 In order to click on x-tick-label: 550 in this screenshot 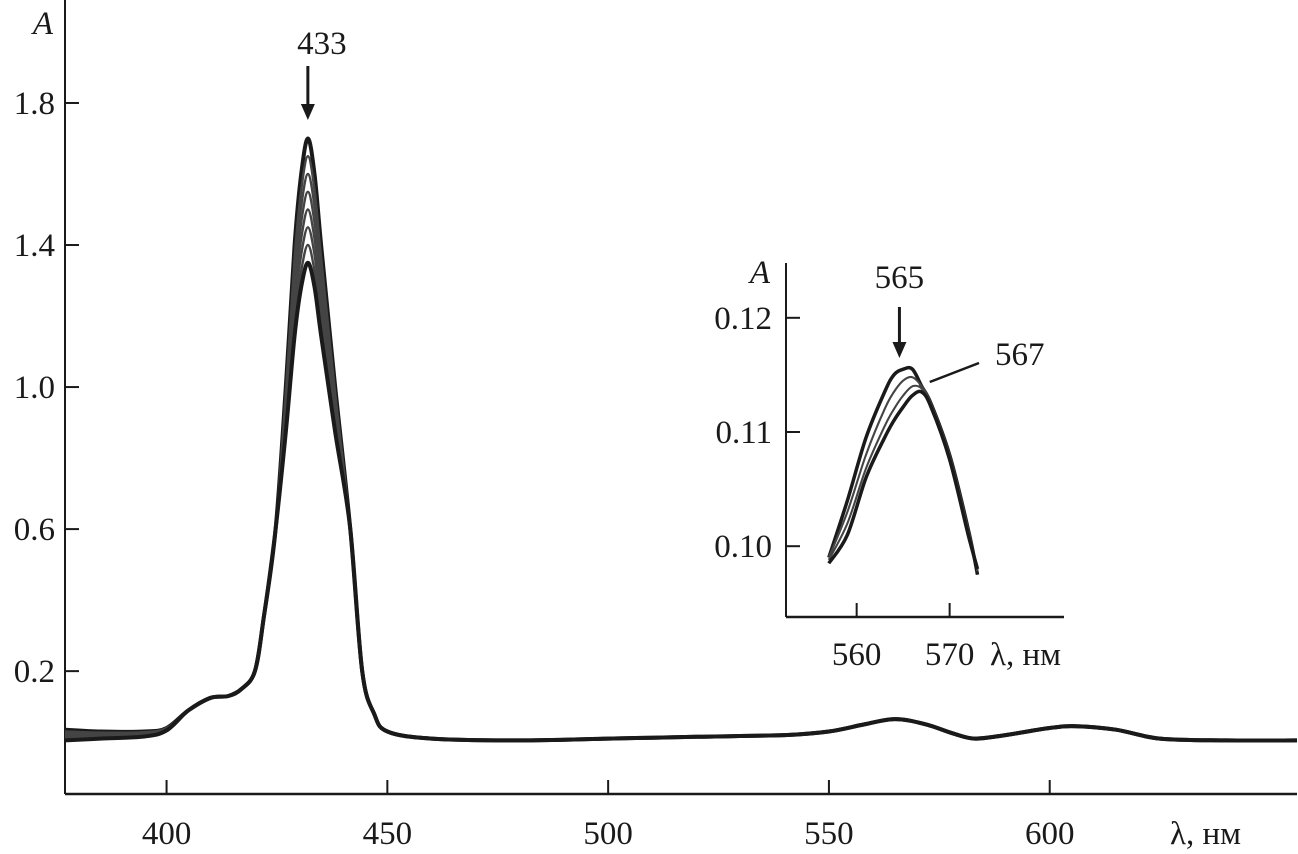, I will do `click(829, 834)`.